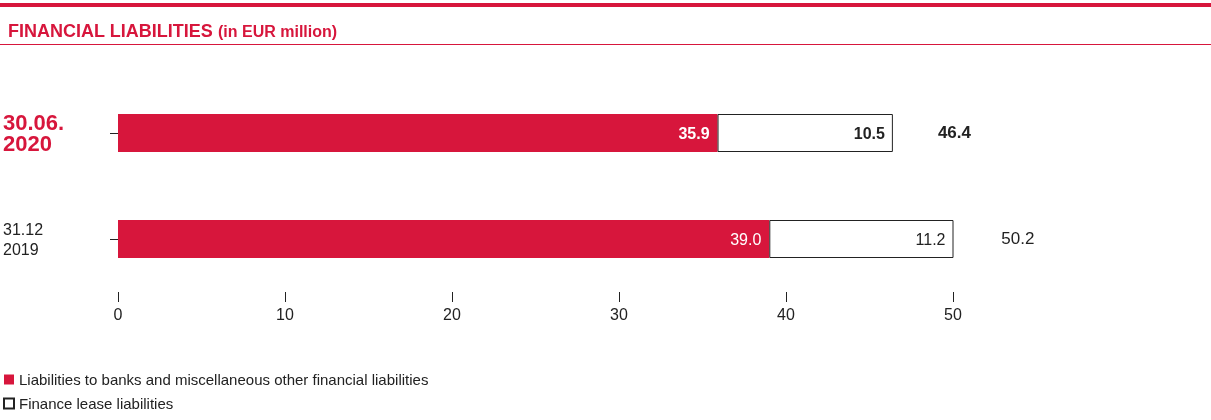 This screenshot has width=1211, height=420. What do you see at coordinates (953, 314) in the screenshot?
I see `x-tick-label: 50` at bounding box center [953, 314].